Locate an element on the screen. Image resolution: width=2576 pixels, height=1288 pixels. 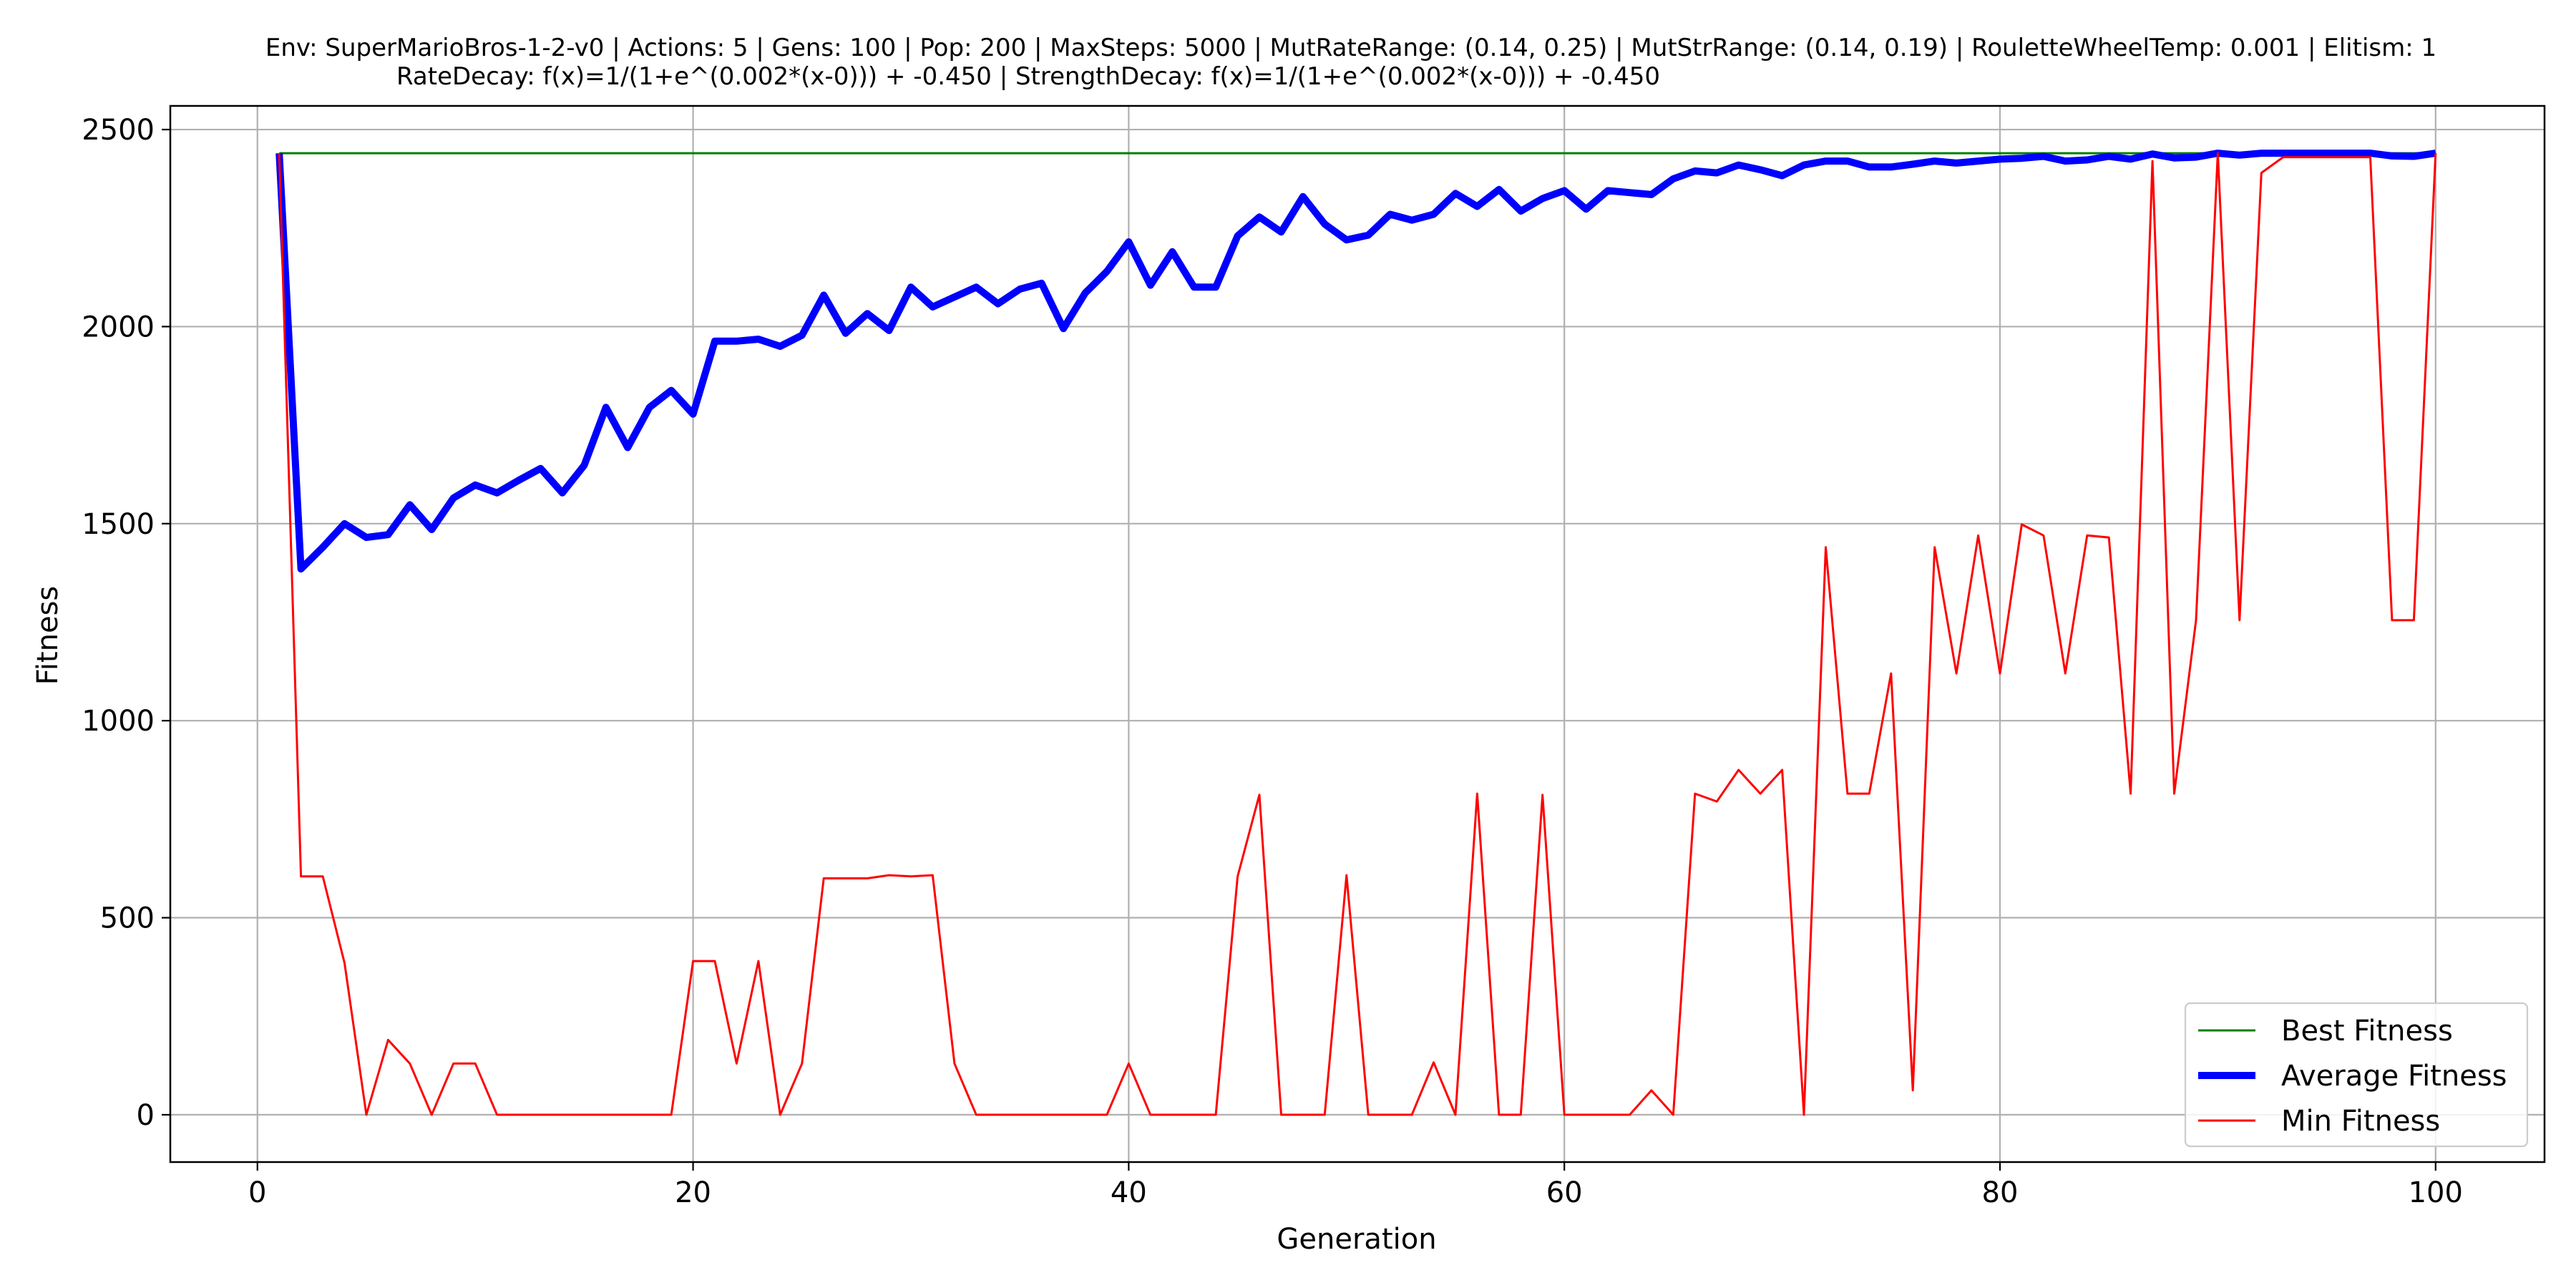
legend-box is located at coordinates (2356, 1075).